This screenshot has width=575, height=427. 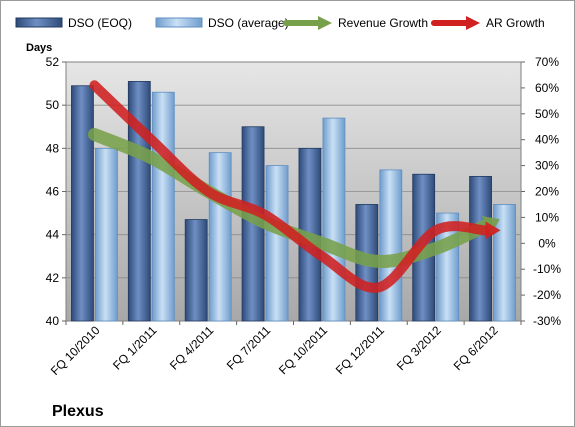 What do you see at coordinates (515, 23) in the screenshot?
I see `legend-label: AR Growth` at bounding box center [515, 23].